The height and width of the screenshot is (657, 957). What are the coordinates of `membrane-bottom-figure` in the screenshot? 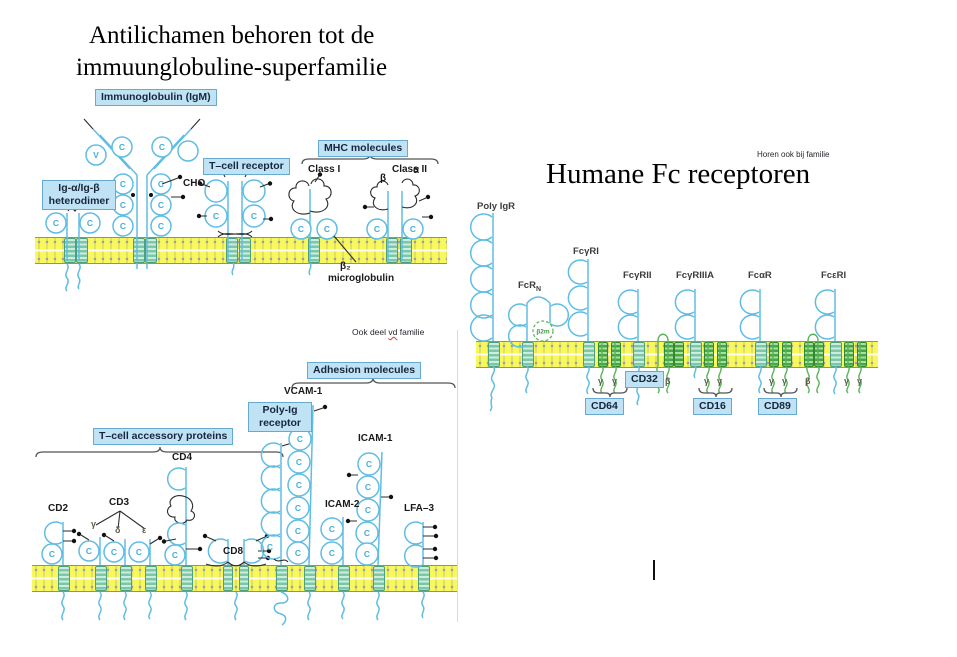 It's located at (245, 578).